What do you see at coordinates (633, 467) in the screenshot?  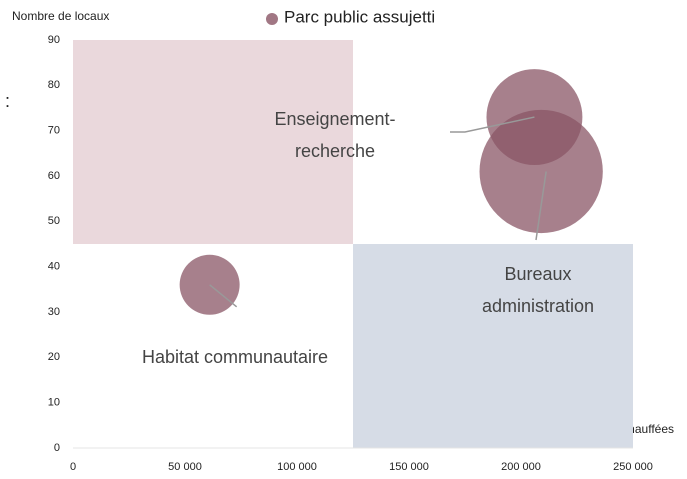 I see `x-tick-label: 250 000` at bounding box center [633, 467].